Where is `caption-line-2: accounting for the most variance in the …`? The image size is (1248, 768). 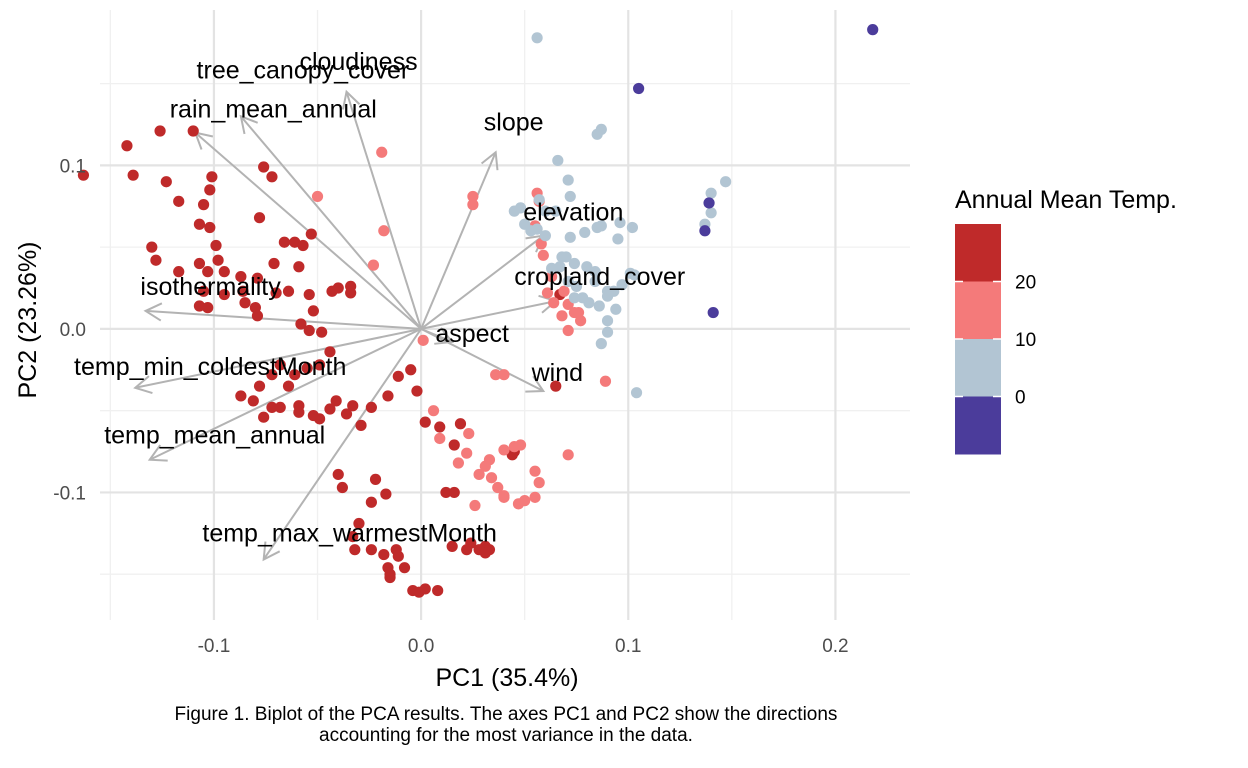 caption-line-2: accounting for the most variance in the … is located at coordinates (506, 735).